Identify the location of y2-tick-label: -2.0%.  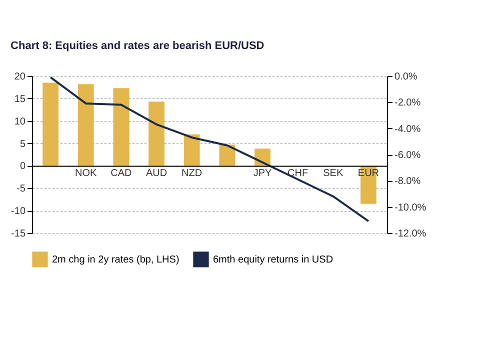
(407, 103).